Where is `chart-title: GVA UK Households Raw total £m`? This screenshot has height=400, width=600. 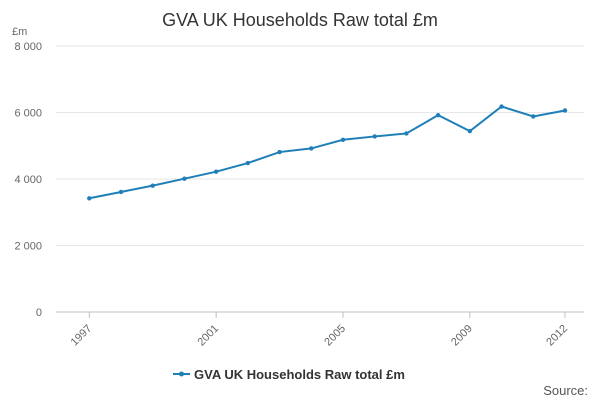
chart-title: GVA UK Households Raw total £m is located at coordinates (300, 20).